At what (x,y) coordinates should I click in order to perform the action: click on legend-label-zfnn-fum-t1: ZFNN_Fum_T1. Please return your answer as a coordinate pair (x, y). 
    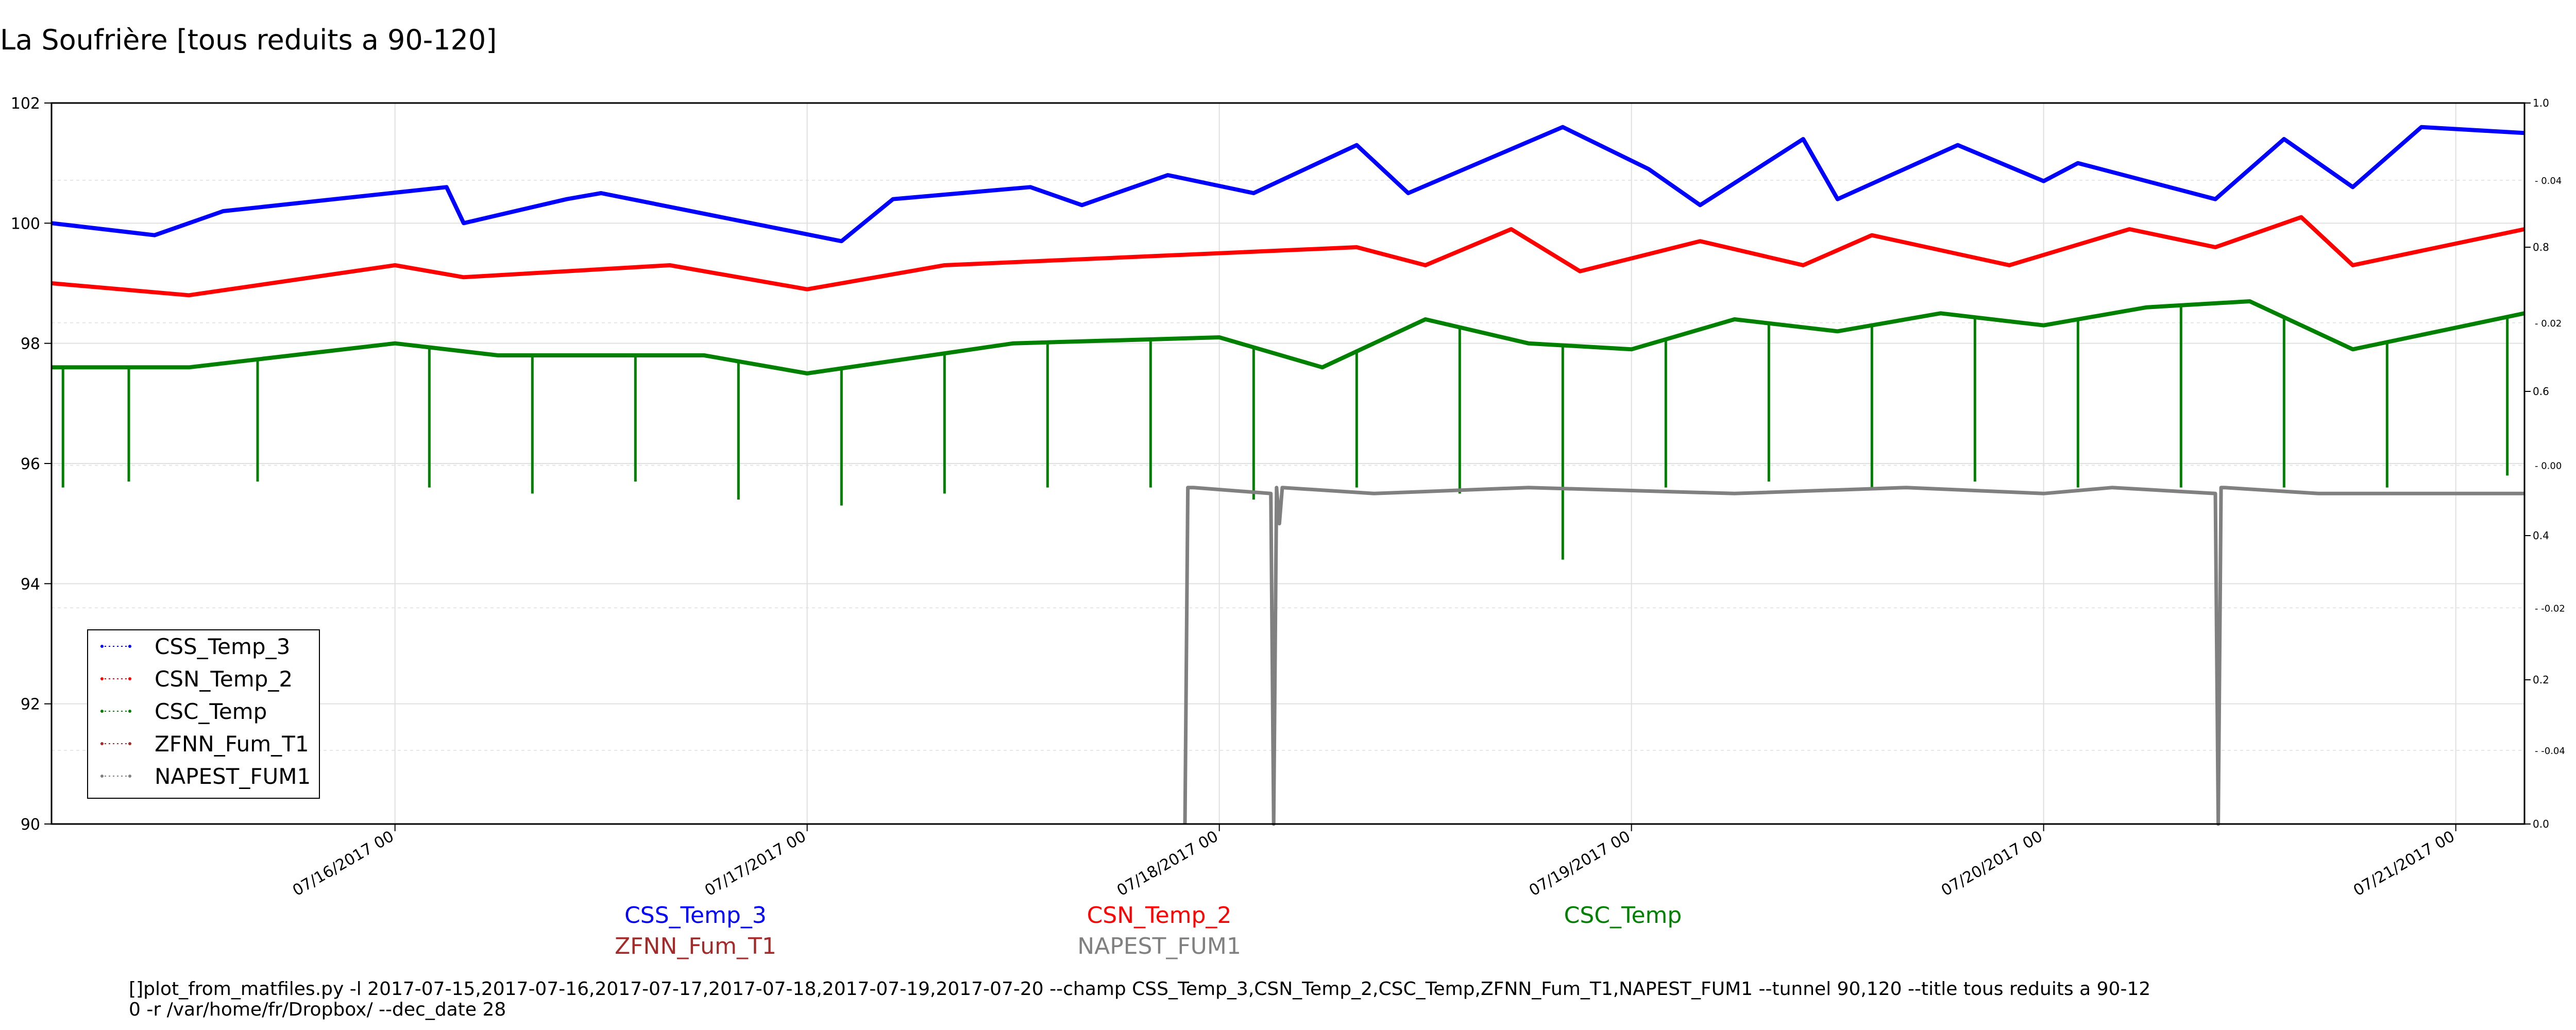
    Looking at the image, I should click on (232, 744).